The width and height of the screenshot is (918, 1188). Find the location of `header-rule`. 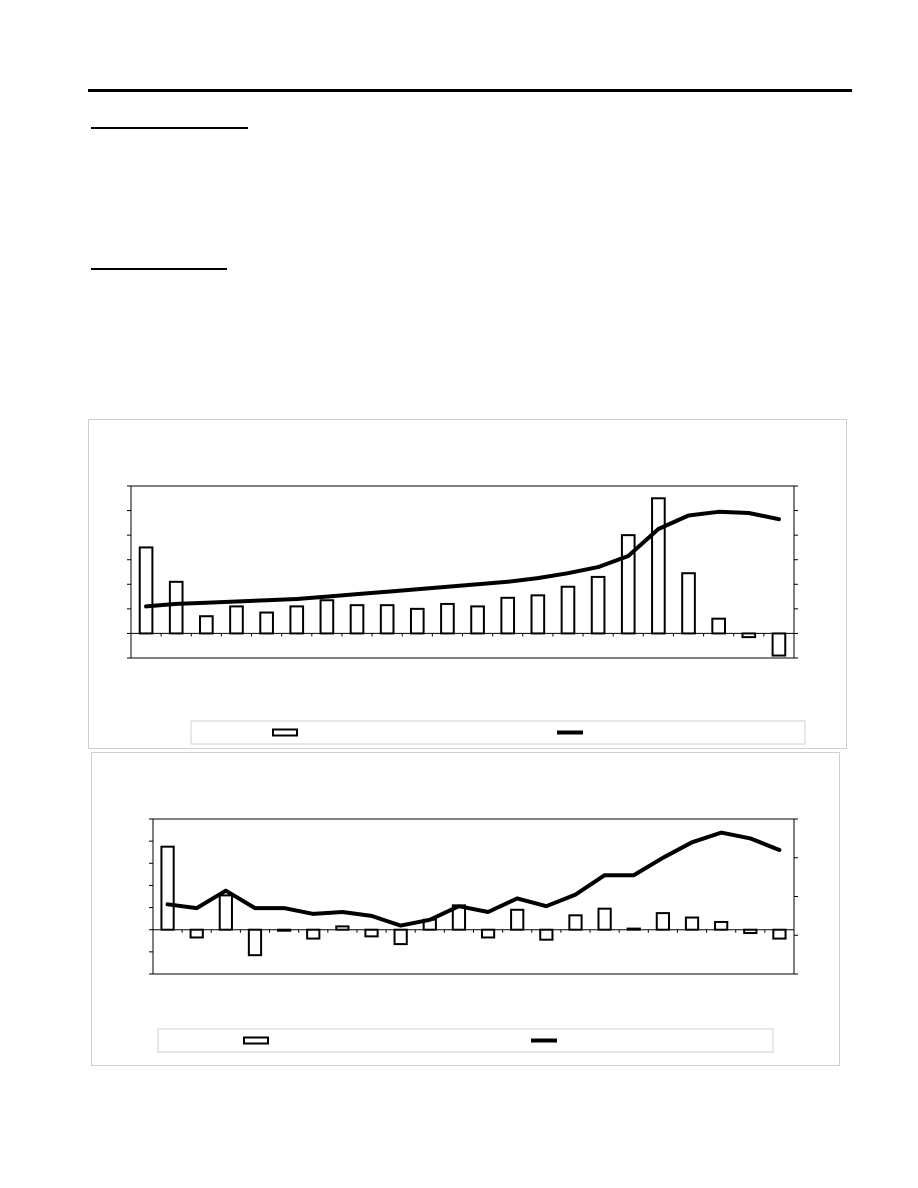

header-rule is located at coordinates (470, 90).